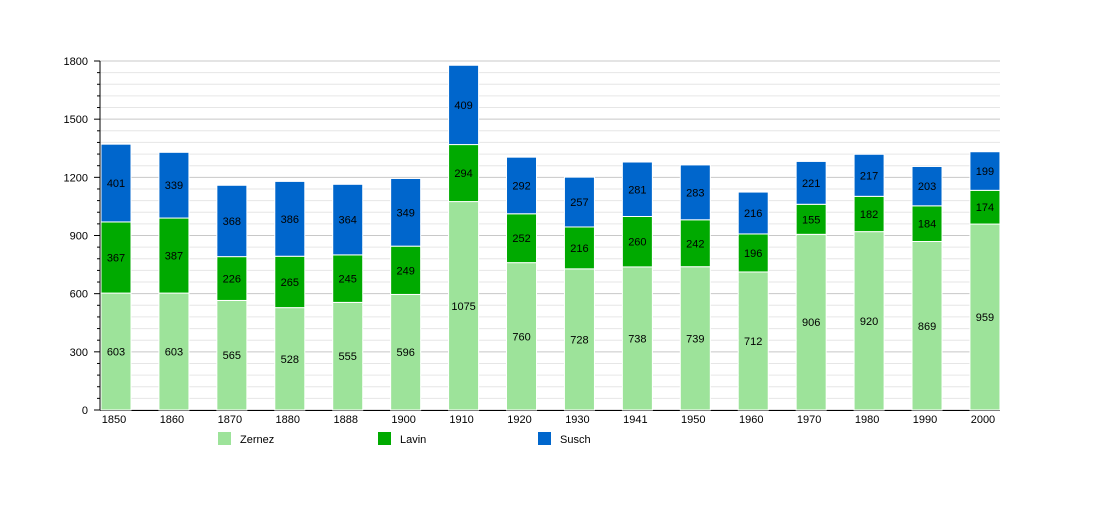 Image resolution: width=1100 pixels, height=505 pixels. Describe the element at coordinates (925, 420) in the screenshot. I see `x-tick-label: 1990` at that location.